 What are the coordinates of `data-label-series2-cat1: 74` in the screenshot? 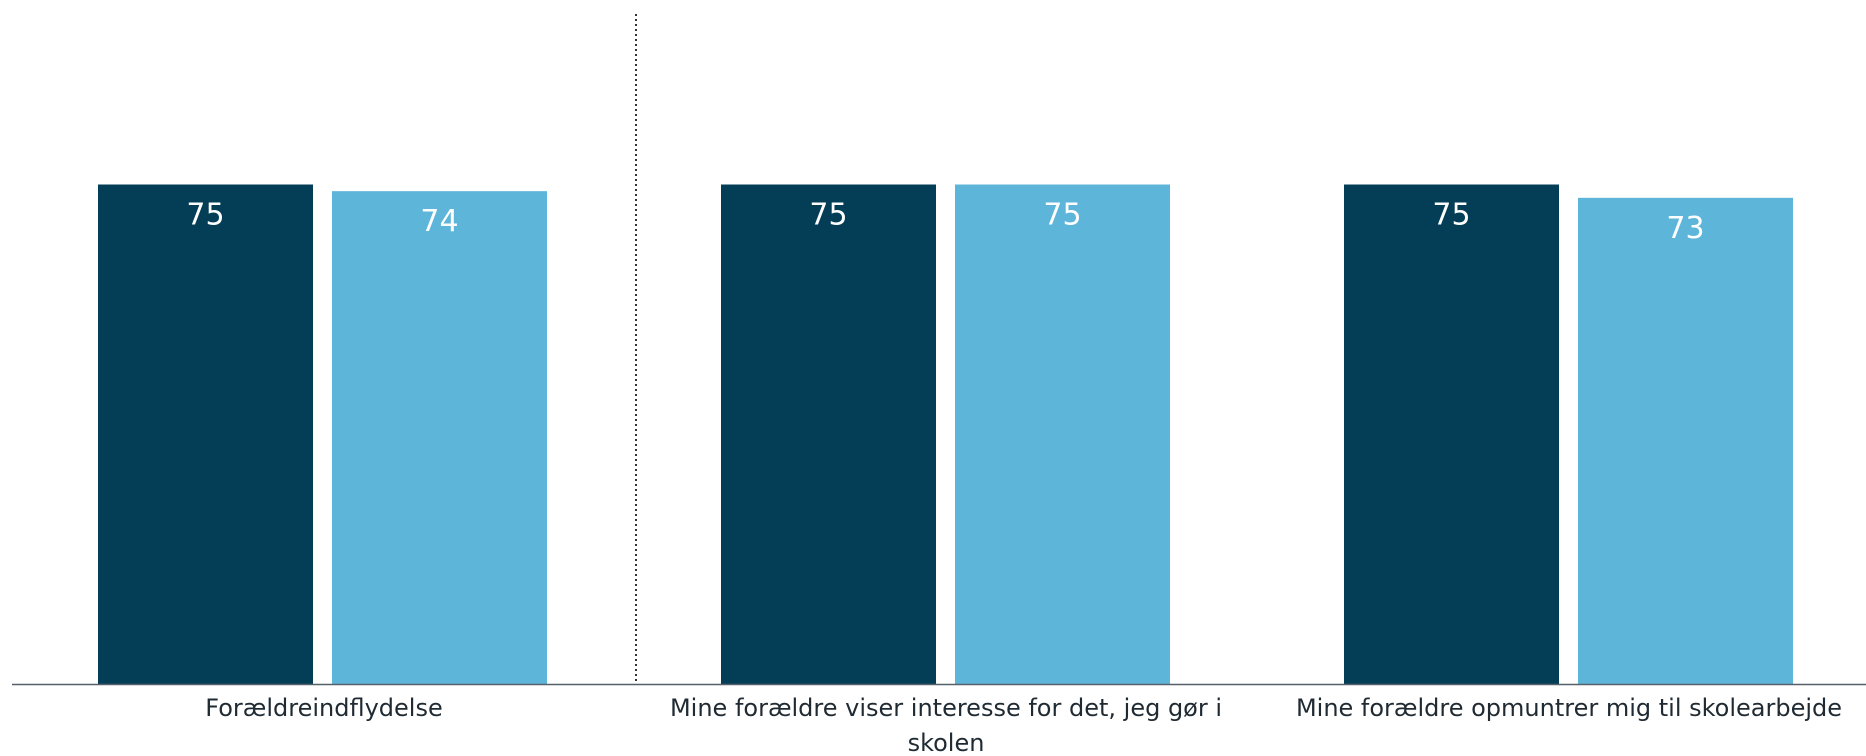 It's located at (439, 221).